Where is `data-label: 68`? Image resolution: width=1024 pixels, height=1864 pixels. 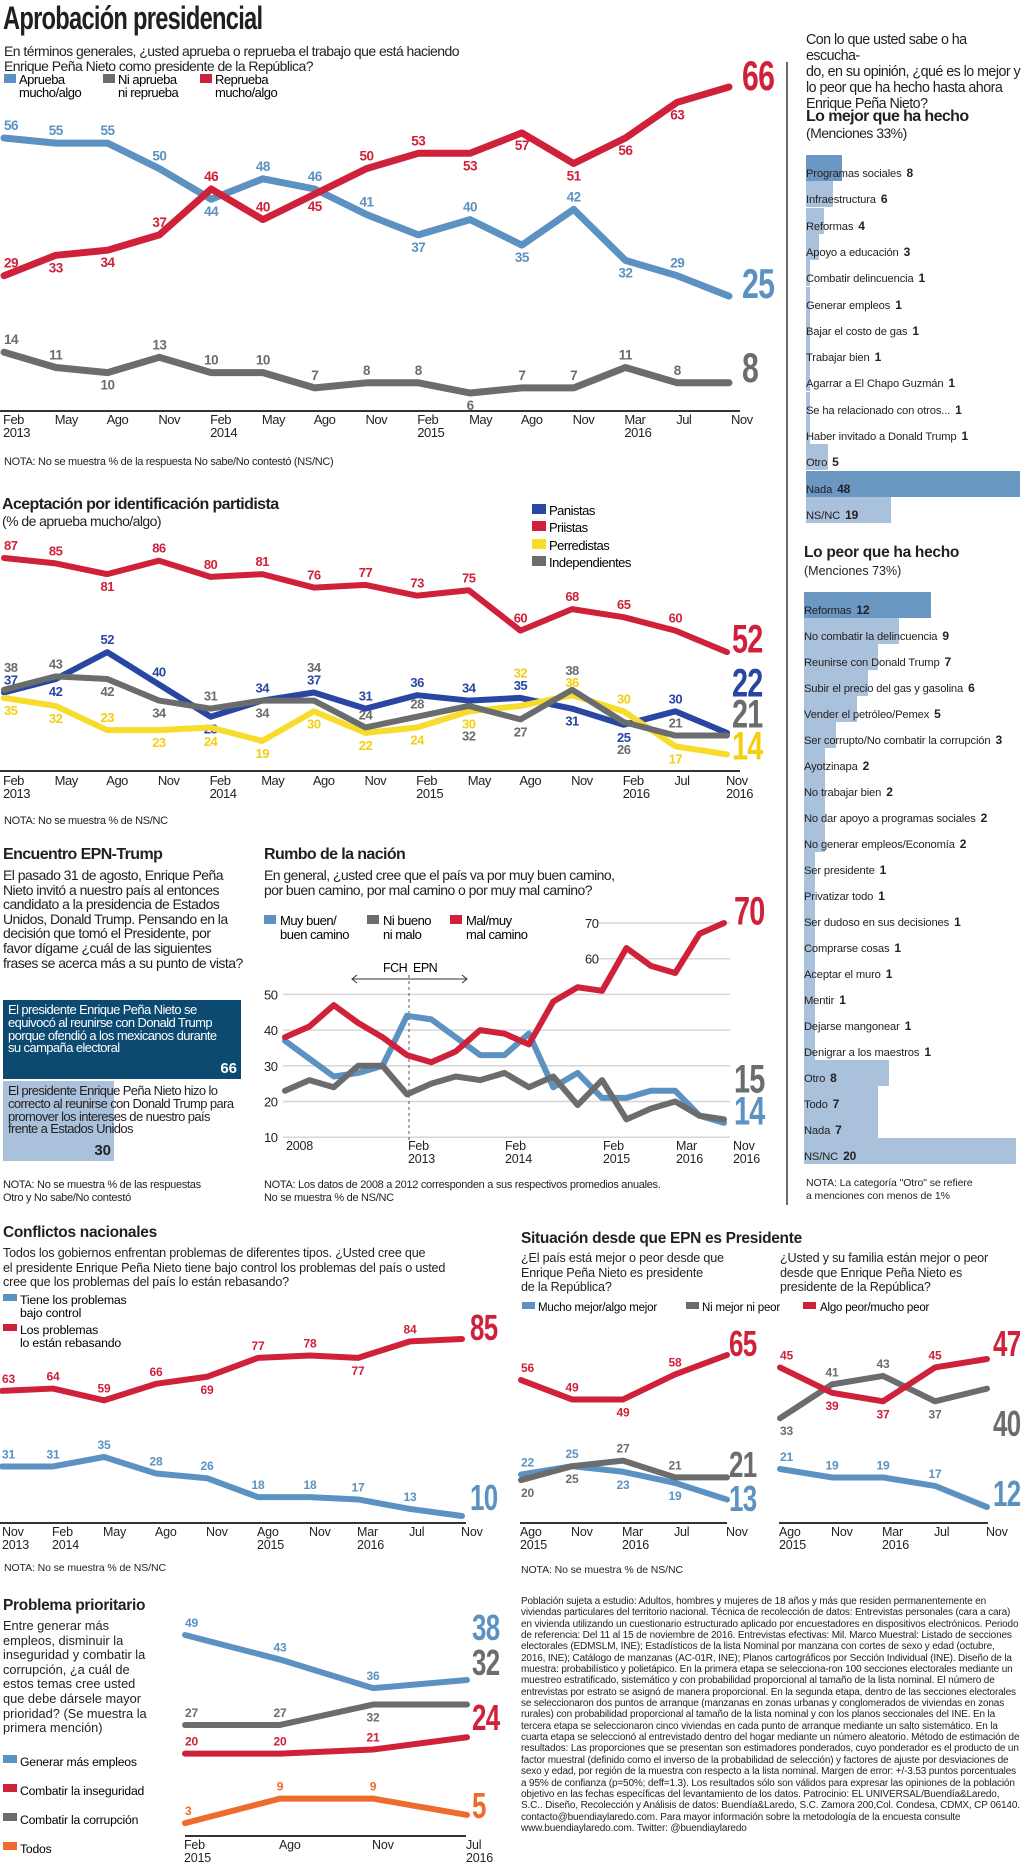 data-label: 68 is located at coordinates (572, 596).